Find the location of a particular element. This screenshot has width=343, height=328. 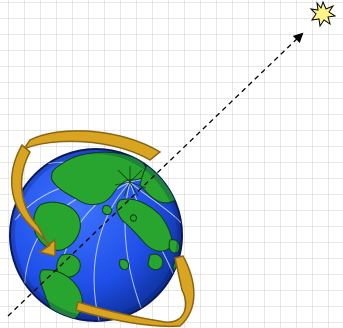

rotation-arrow-front is located at coordinates (33, 200).